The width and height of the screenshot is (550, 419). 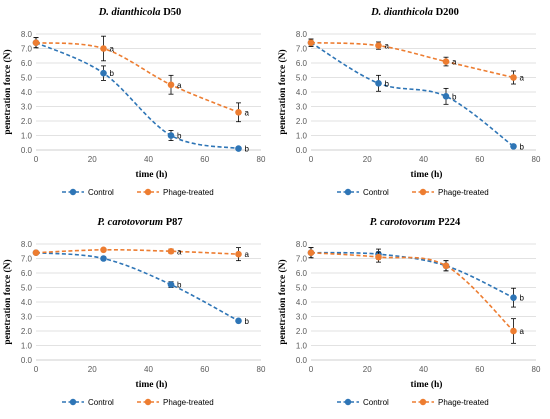 I want to click on chart-title-strain: P224, so click(x=448, y=222).